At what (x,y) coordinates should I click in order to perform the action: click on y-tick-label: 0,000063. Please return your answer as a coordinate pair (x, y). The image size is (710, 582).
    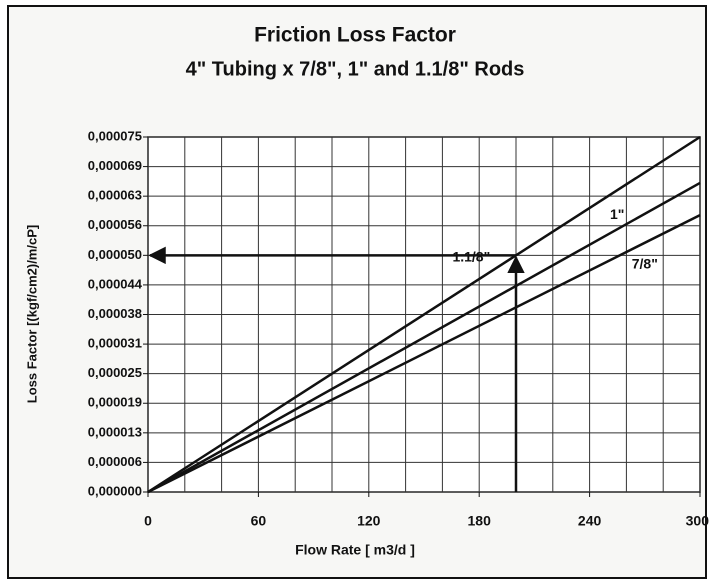
    Looking at the image, I should click on (115, 195).